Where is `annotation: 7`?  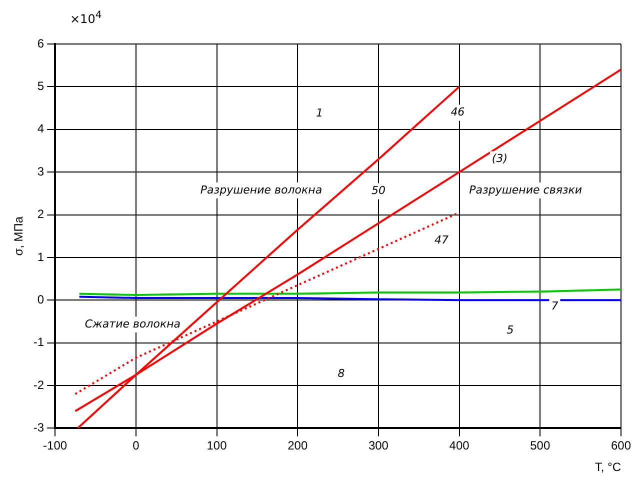
annotation: 7 is located at coordinates (554, 305).